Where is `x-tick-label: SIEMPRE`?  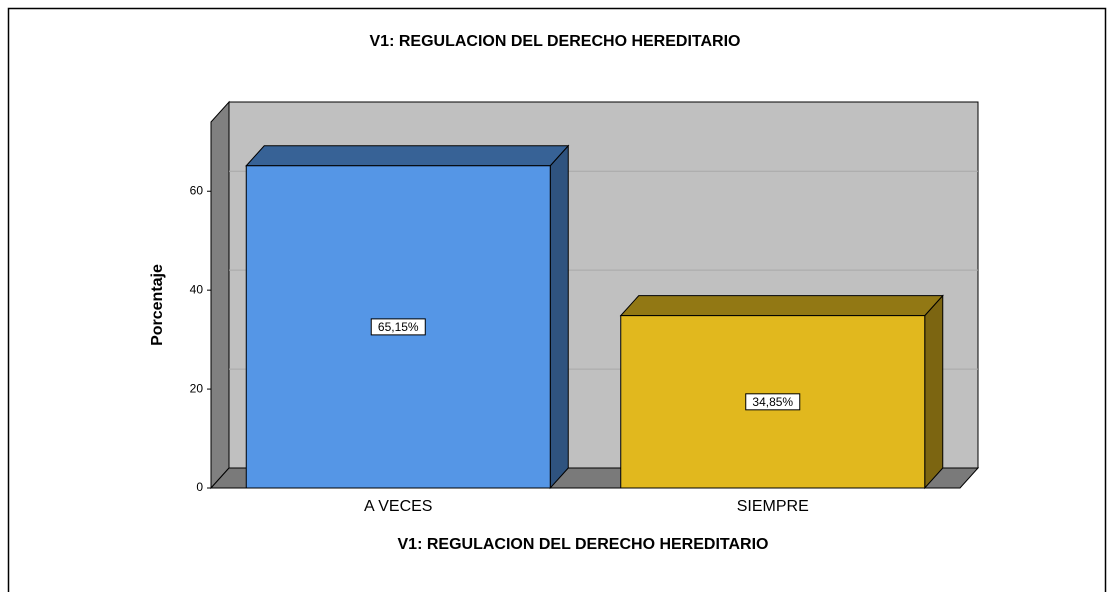
x-tick-label: SIEMPRE is located at coordinates (773, 506).